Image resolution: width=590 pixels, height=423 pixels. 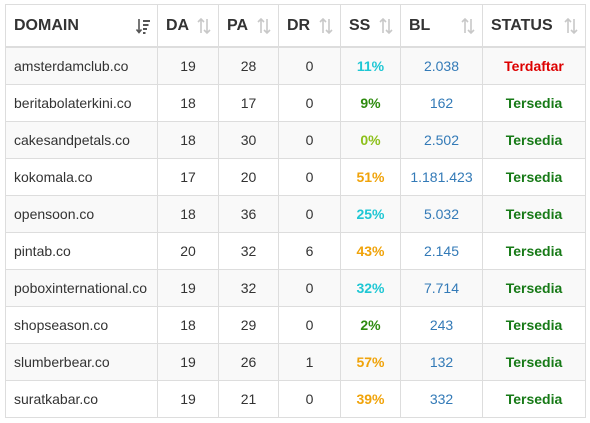 What do you see at coordinates (370, 362) in the screenshot?
I see `ss-cell: 57%` at bounding box center [370, 362].